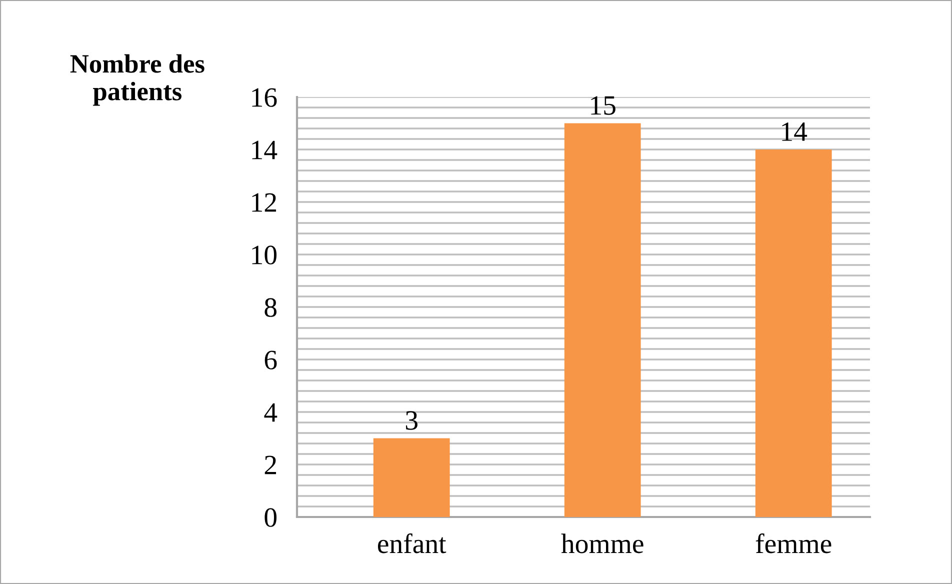 This screenshot has height=584, width=952. What do you see at coordinates (270, 360) in the screenshot?
I see `y-tick-label: 6` at bounding box center [270, 360].